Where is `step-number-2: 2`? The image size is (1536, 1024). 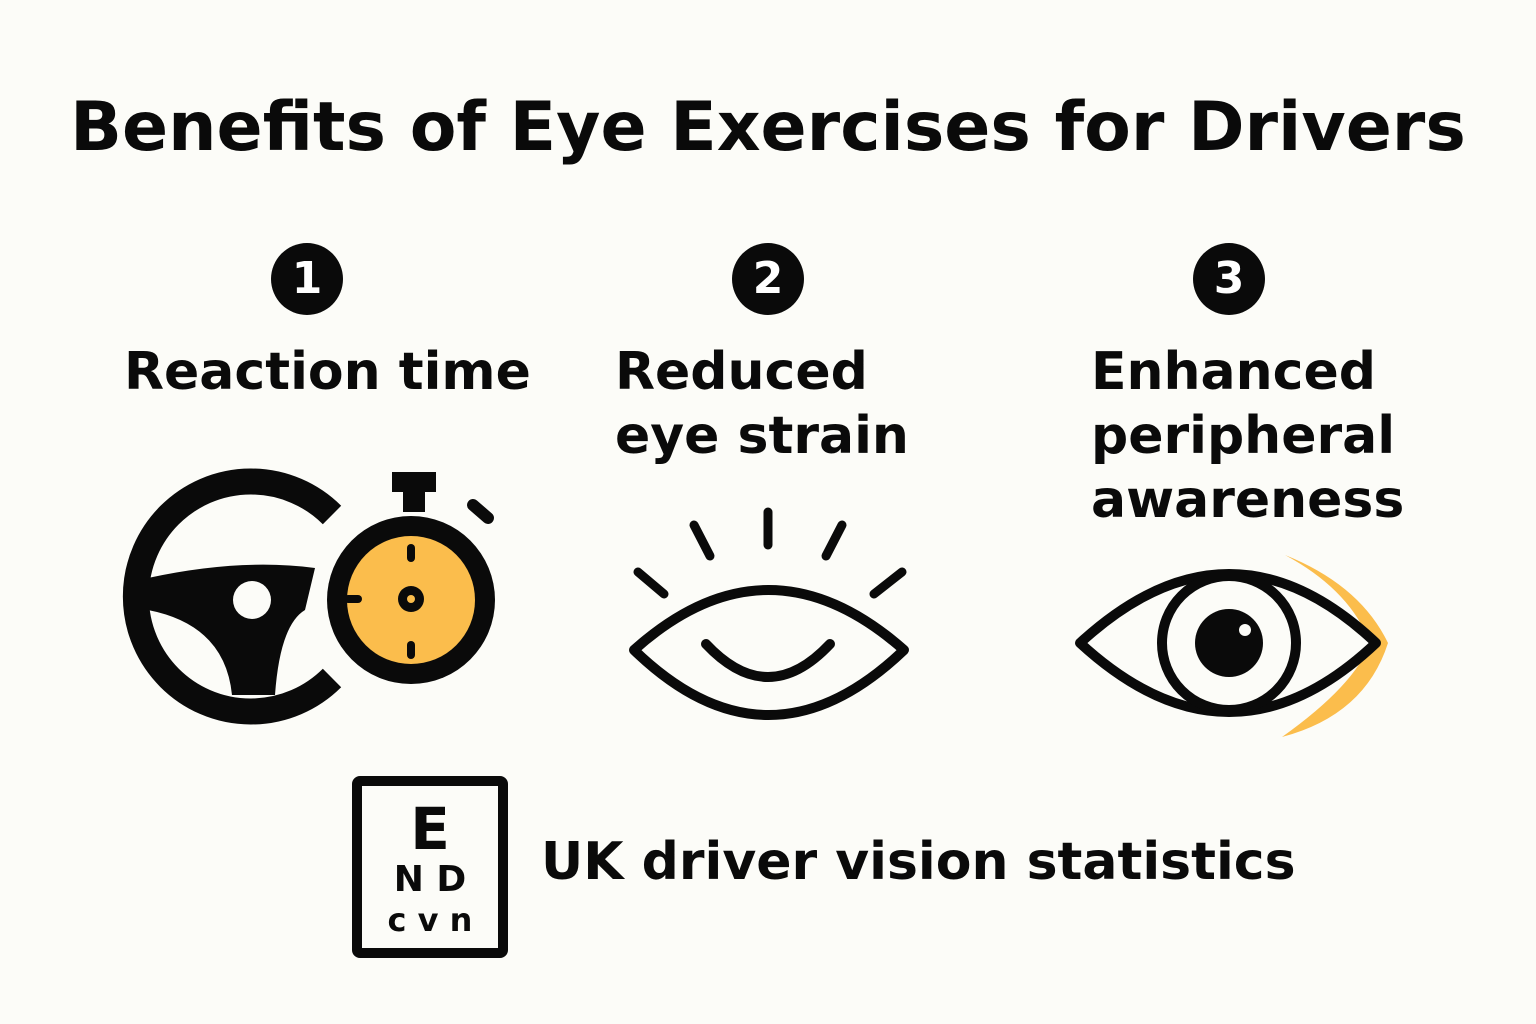
step-number-2: 2 is located at coordinates (768, 279).